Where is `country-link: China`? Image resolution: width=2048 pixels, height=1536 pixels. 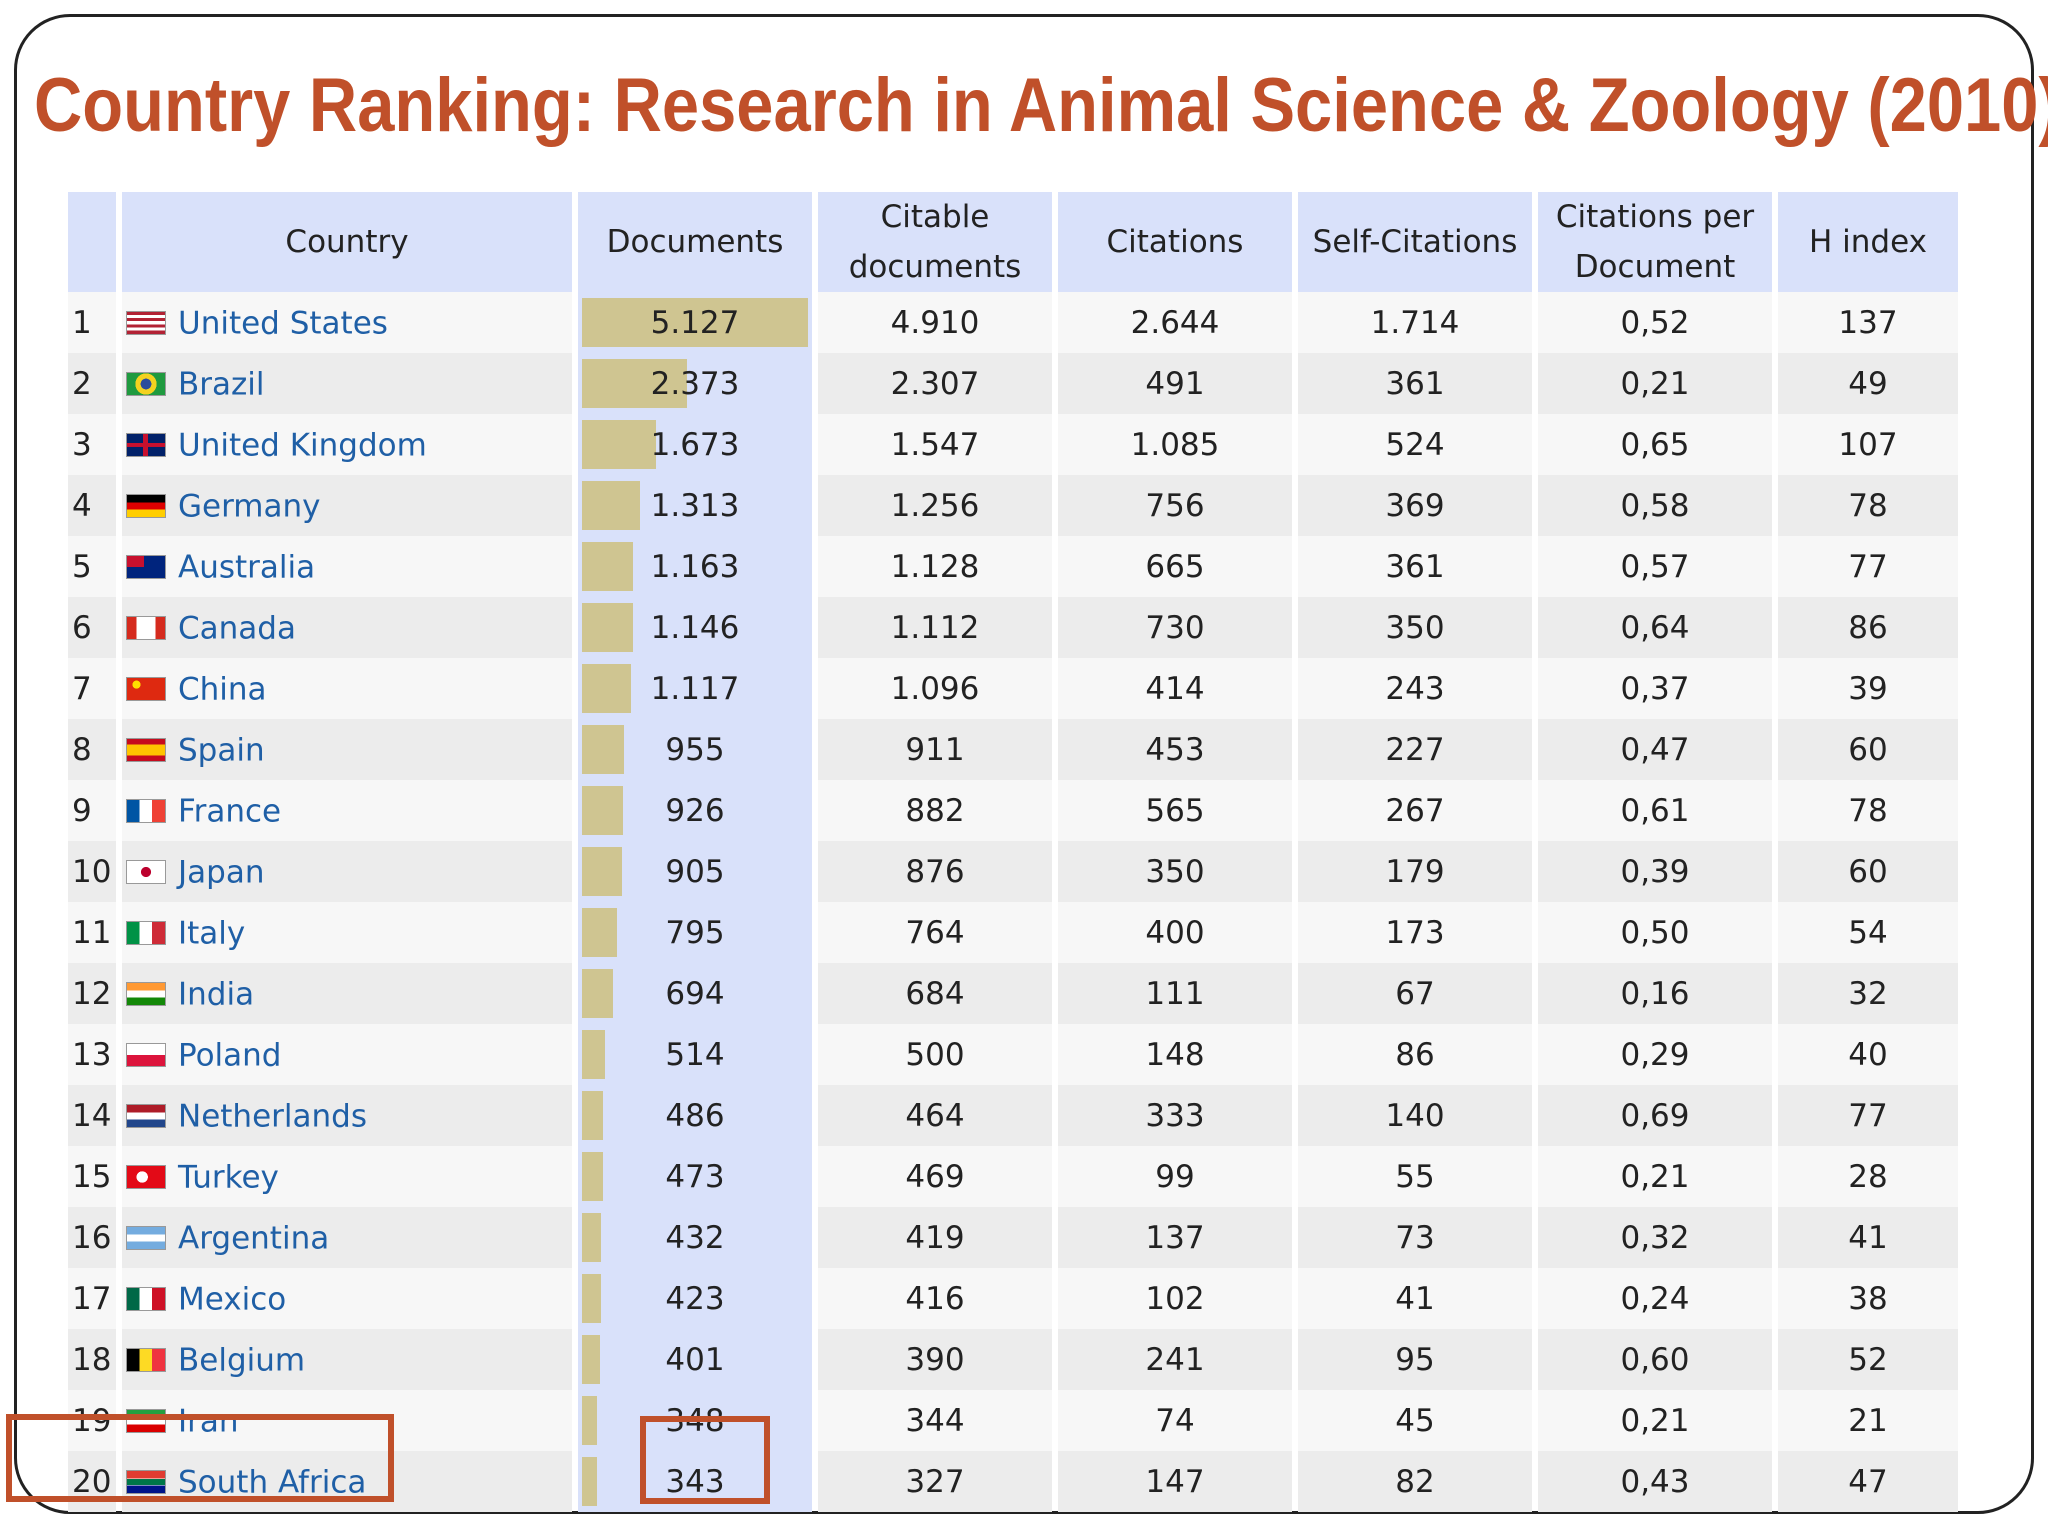 country-link: China is located at coordinates (222, 689).